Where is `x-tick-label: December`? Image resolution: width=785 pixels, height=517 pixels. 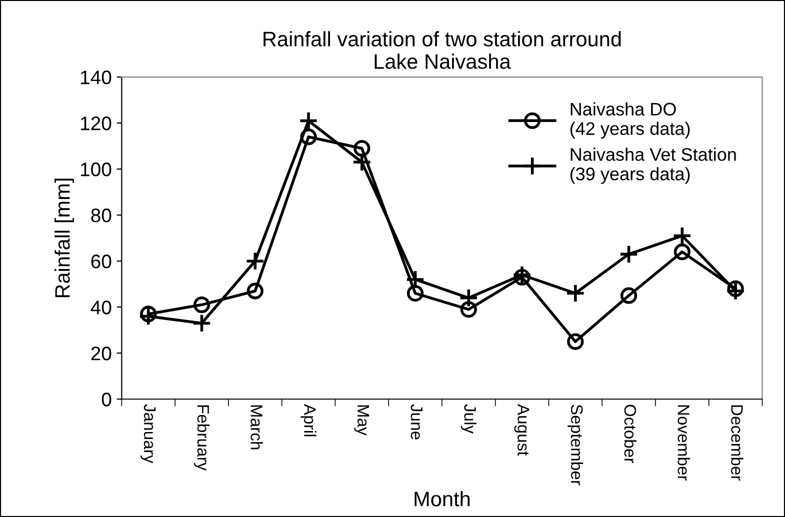 x-tick-label: December is located at coordinates (737, 443).